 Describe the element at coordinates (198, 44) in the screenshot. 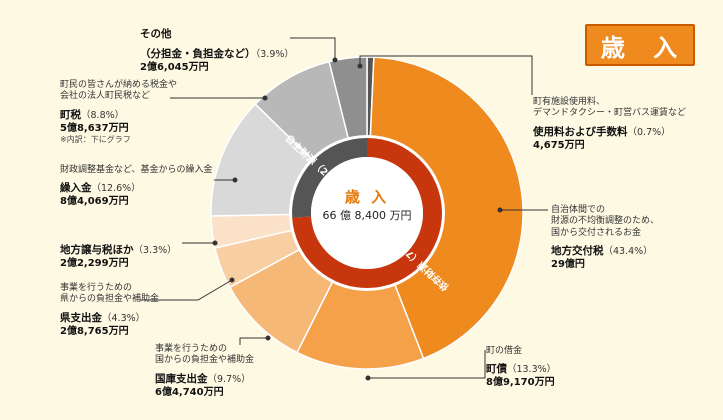

I see `label-other-name: その他 （分担金・負担金など）` at that location.